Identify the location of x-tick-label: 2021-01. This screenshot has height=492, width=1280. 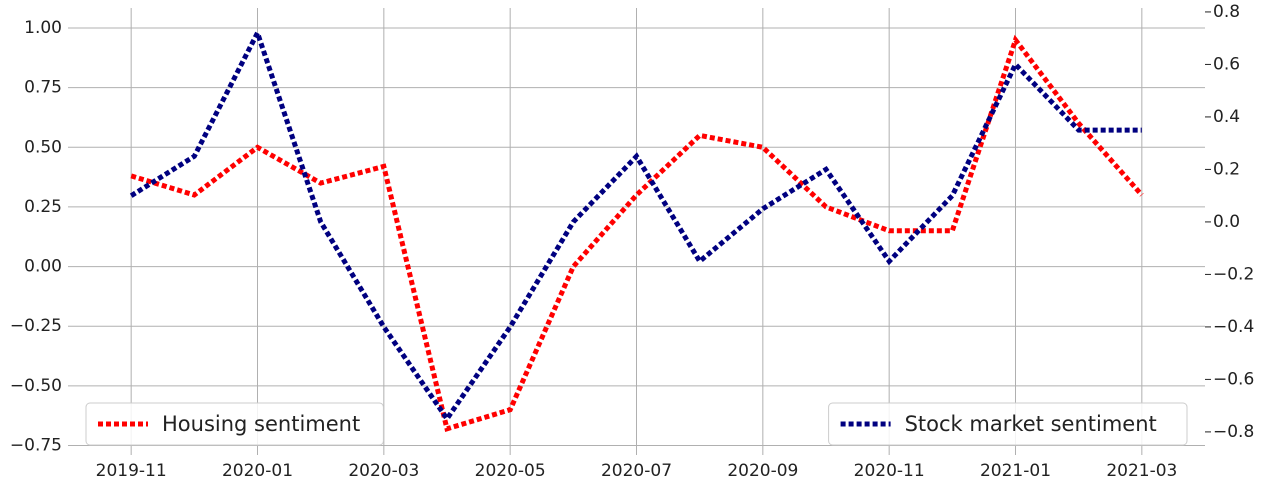
(1015, 471).